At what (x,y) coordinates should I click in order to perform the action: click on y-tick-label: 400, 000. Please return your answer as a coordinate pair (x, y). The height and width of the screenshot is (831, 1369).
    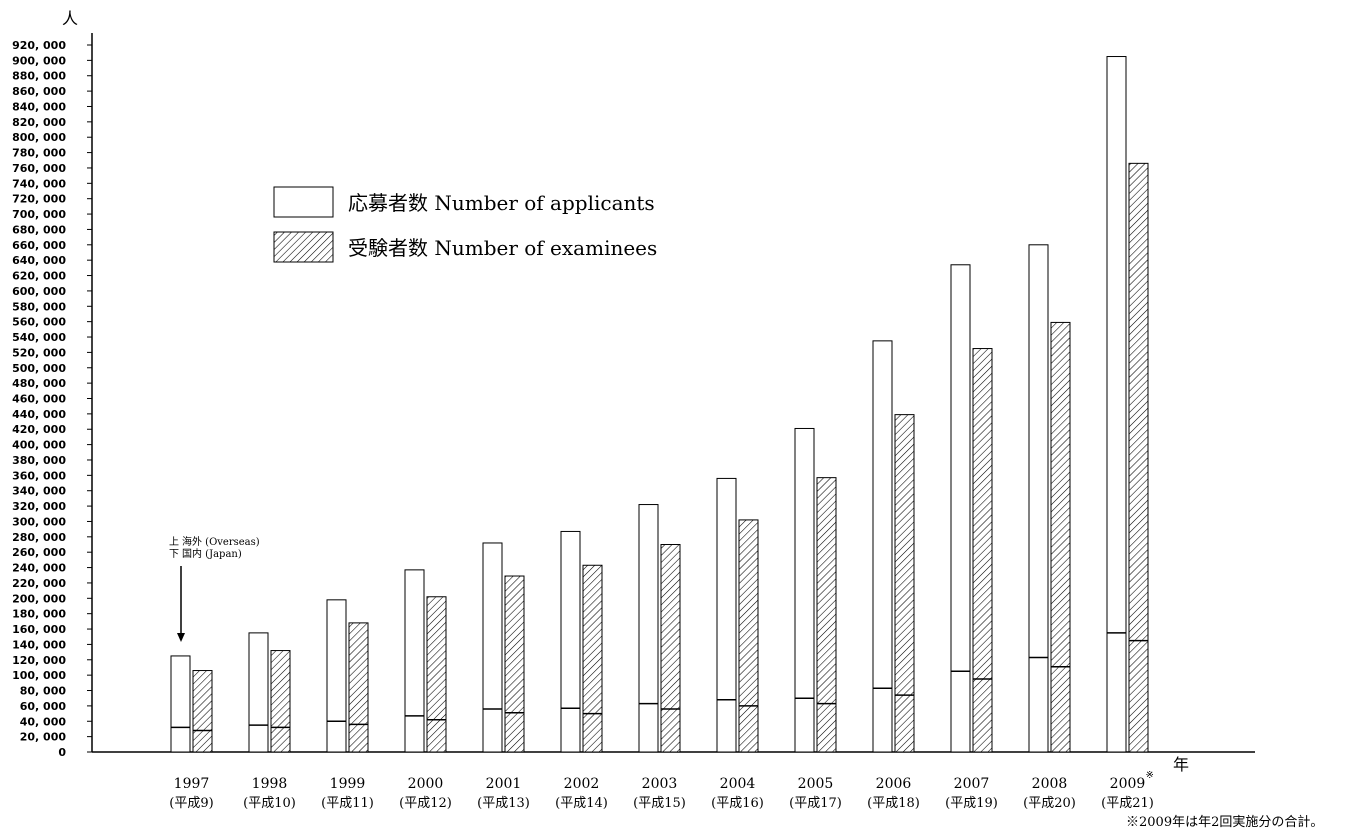
    Looking at the image, I should click on (39, 445).